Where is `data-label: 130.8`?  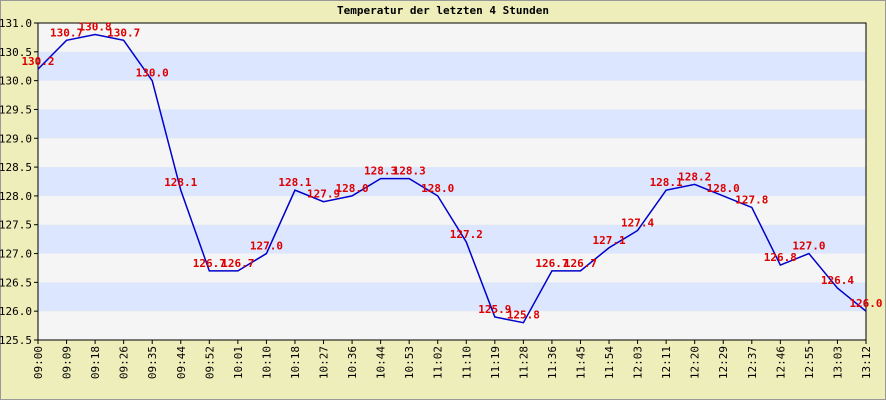
data-label: 130.8 is located at coordinates (95, 27).